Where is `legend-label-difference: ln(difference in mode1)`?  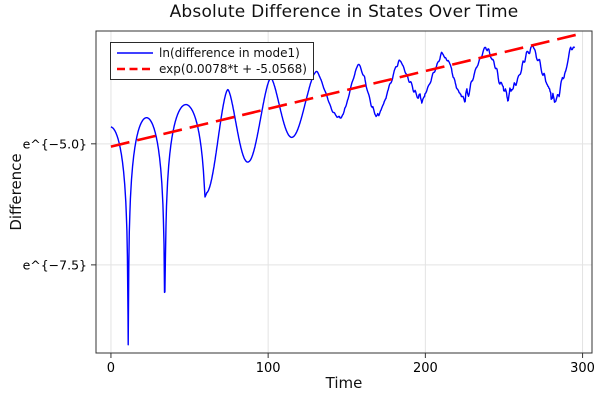
legend-label-difference: ln(difference in mode1) is located at coordinates (229, 53).